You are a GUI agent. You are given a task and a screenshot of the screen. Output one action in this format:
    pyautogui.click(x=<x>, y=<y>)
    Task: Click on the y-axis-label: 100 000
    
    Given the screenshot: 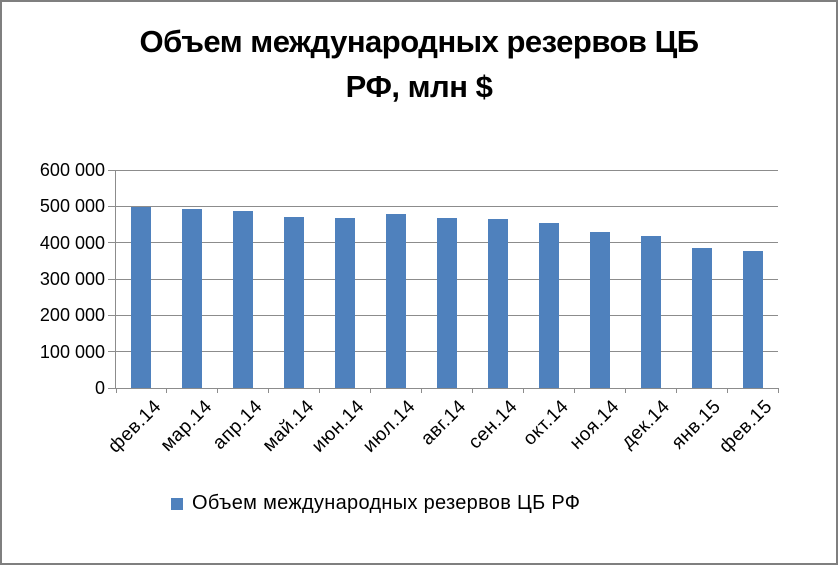 What is the action you would take?
    pyautogui.click(x=72, y=351)
    